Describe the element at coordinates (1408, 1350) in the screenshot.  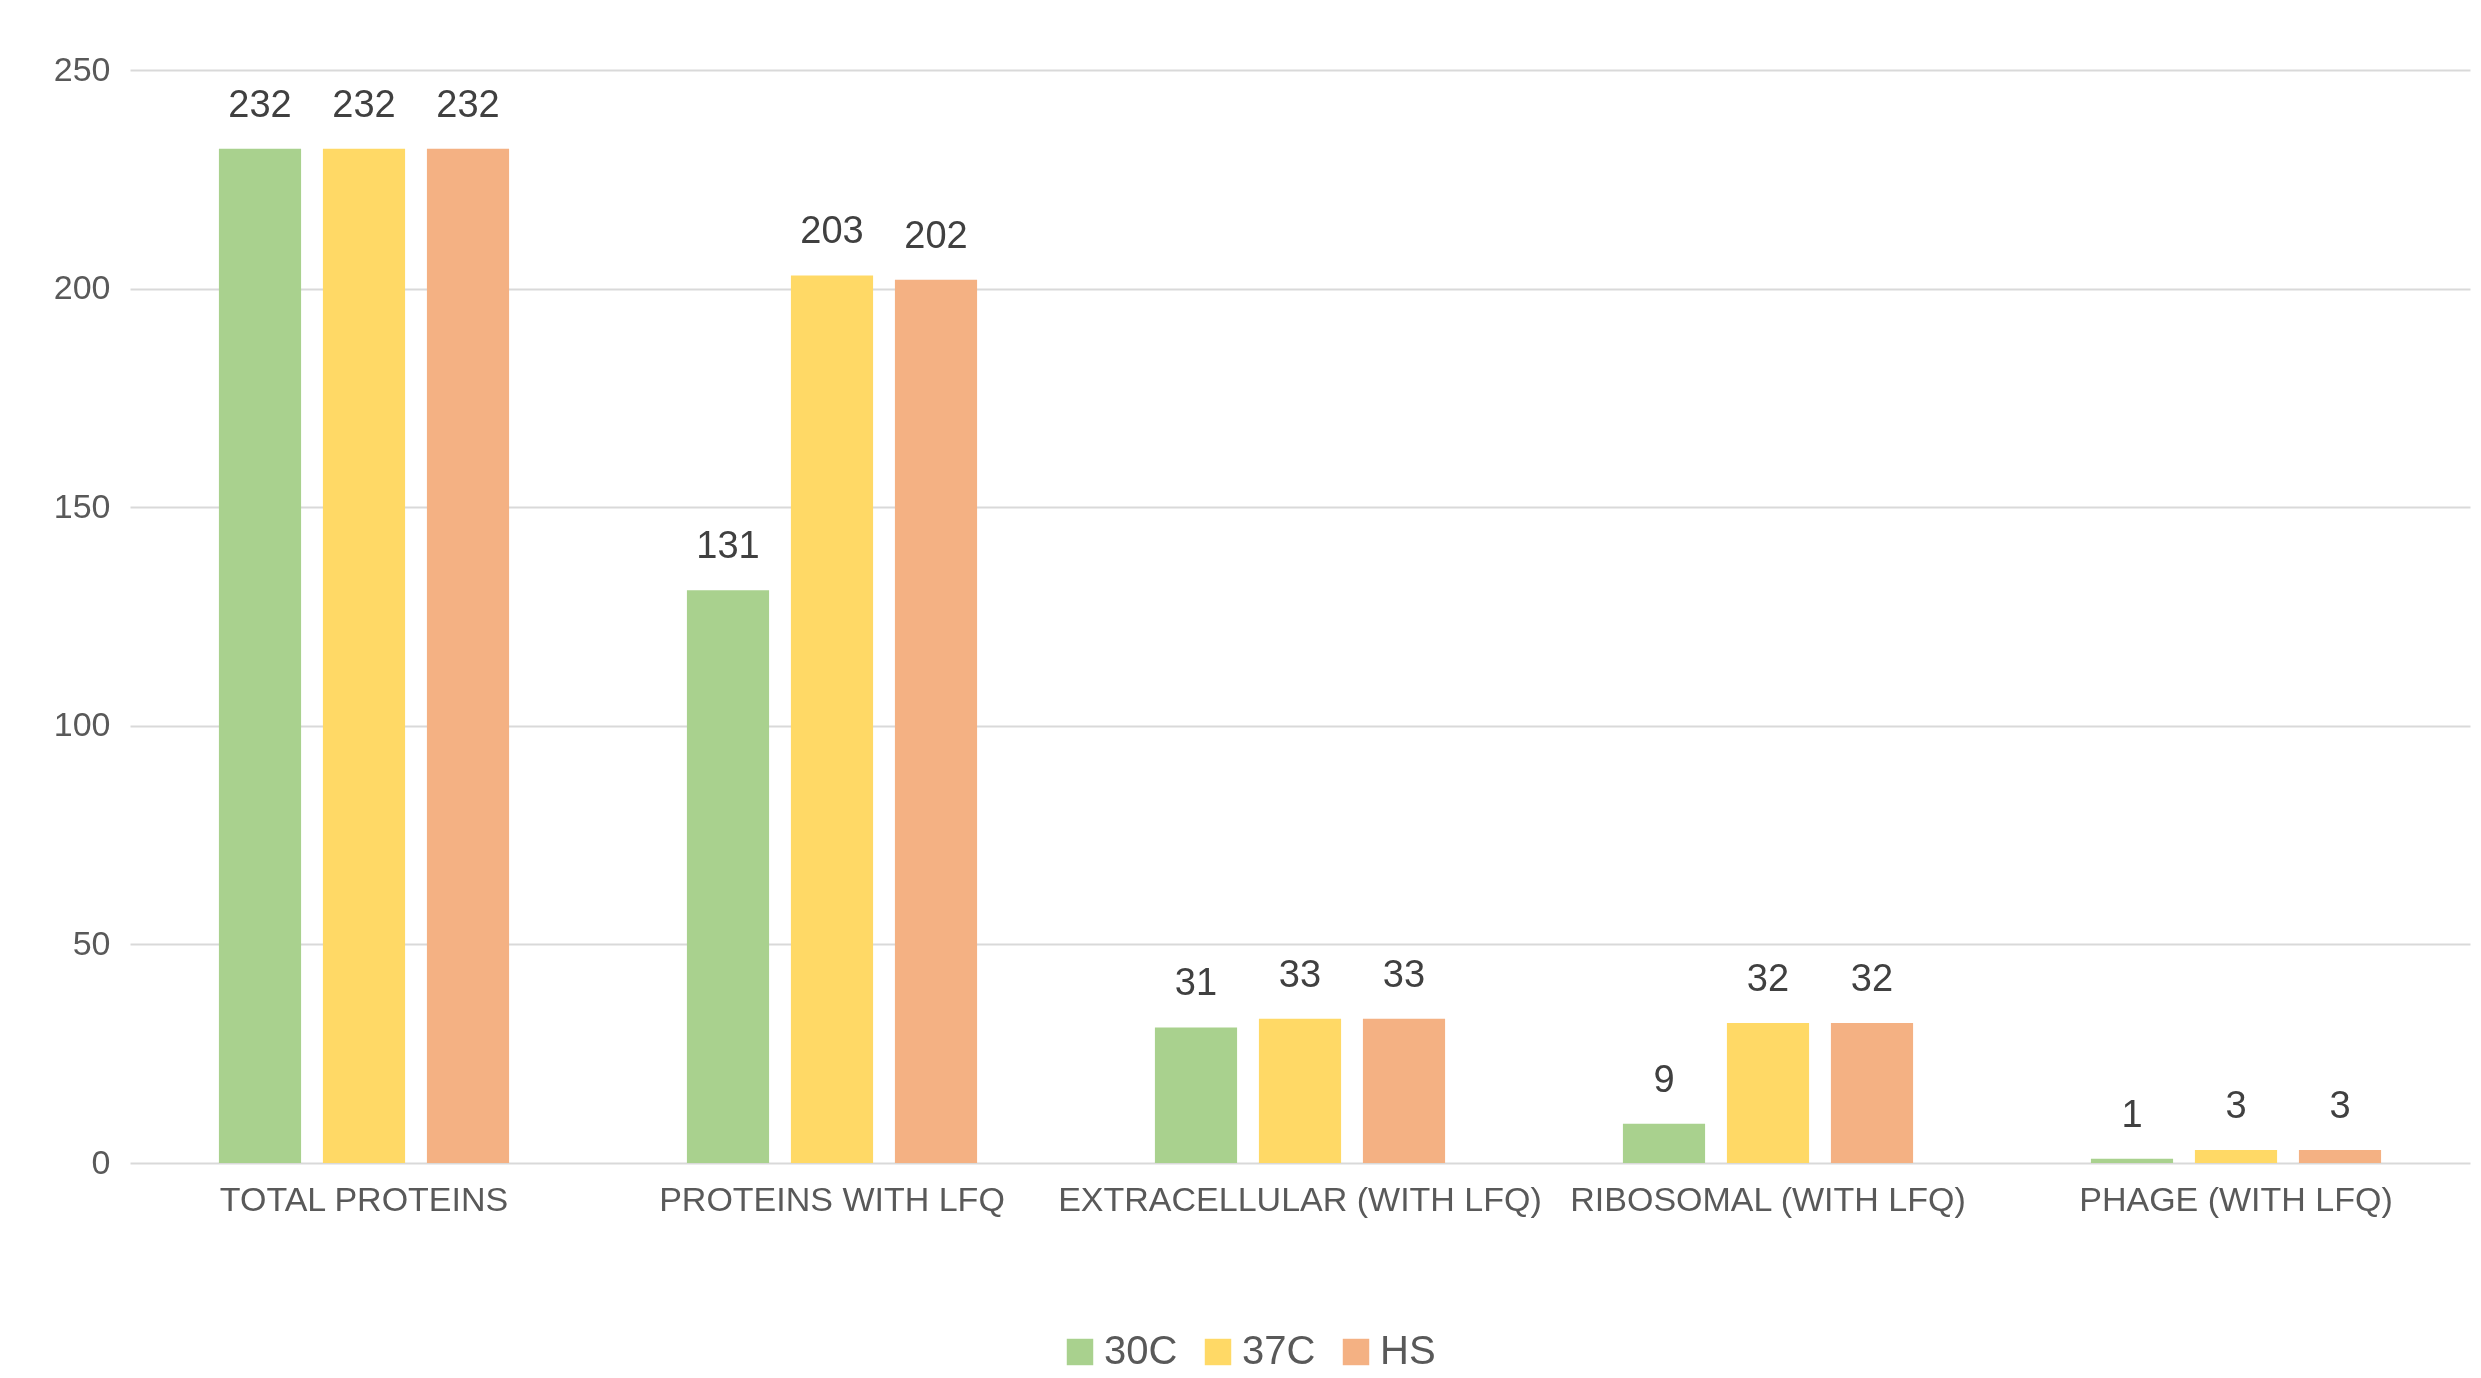
I see `legend-label: HS` at that location.